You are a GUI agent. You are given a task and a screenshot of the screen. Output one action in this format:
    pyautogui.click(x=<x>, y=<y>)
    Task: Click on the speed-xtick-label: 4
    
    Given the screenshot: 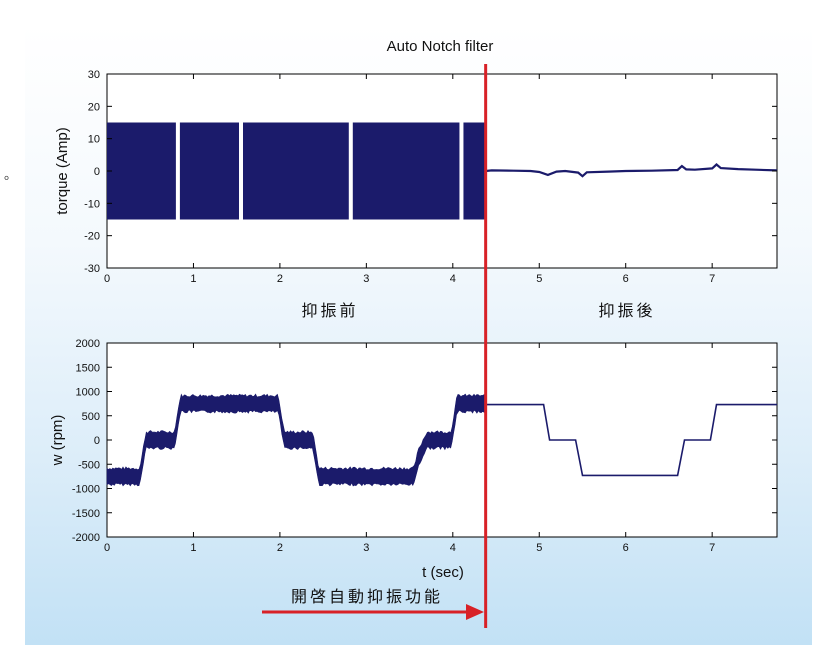 What is the action you would take?
    pyautogui.click(x=453, y=548)
    